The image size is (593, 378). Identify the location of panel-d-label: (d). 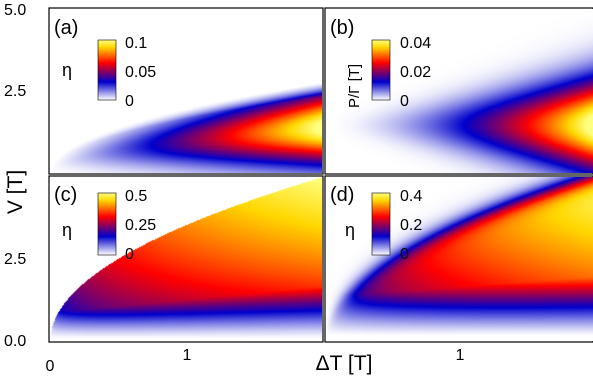
(342, 195).